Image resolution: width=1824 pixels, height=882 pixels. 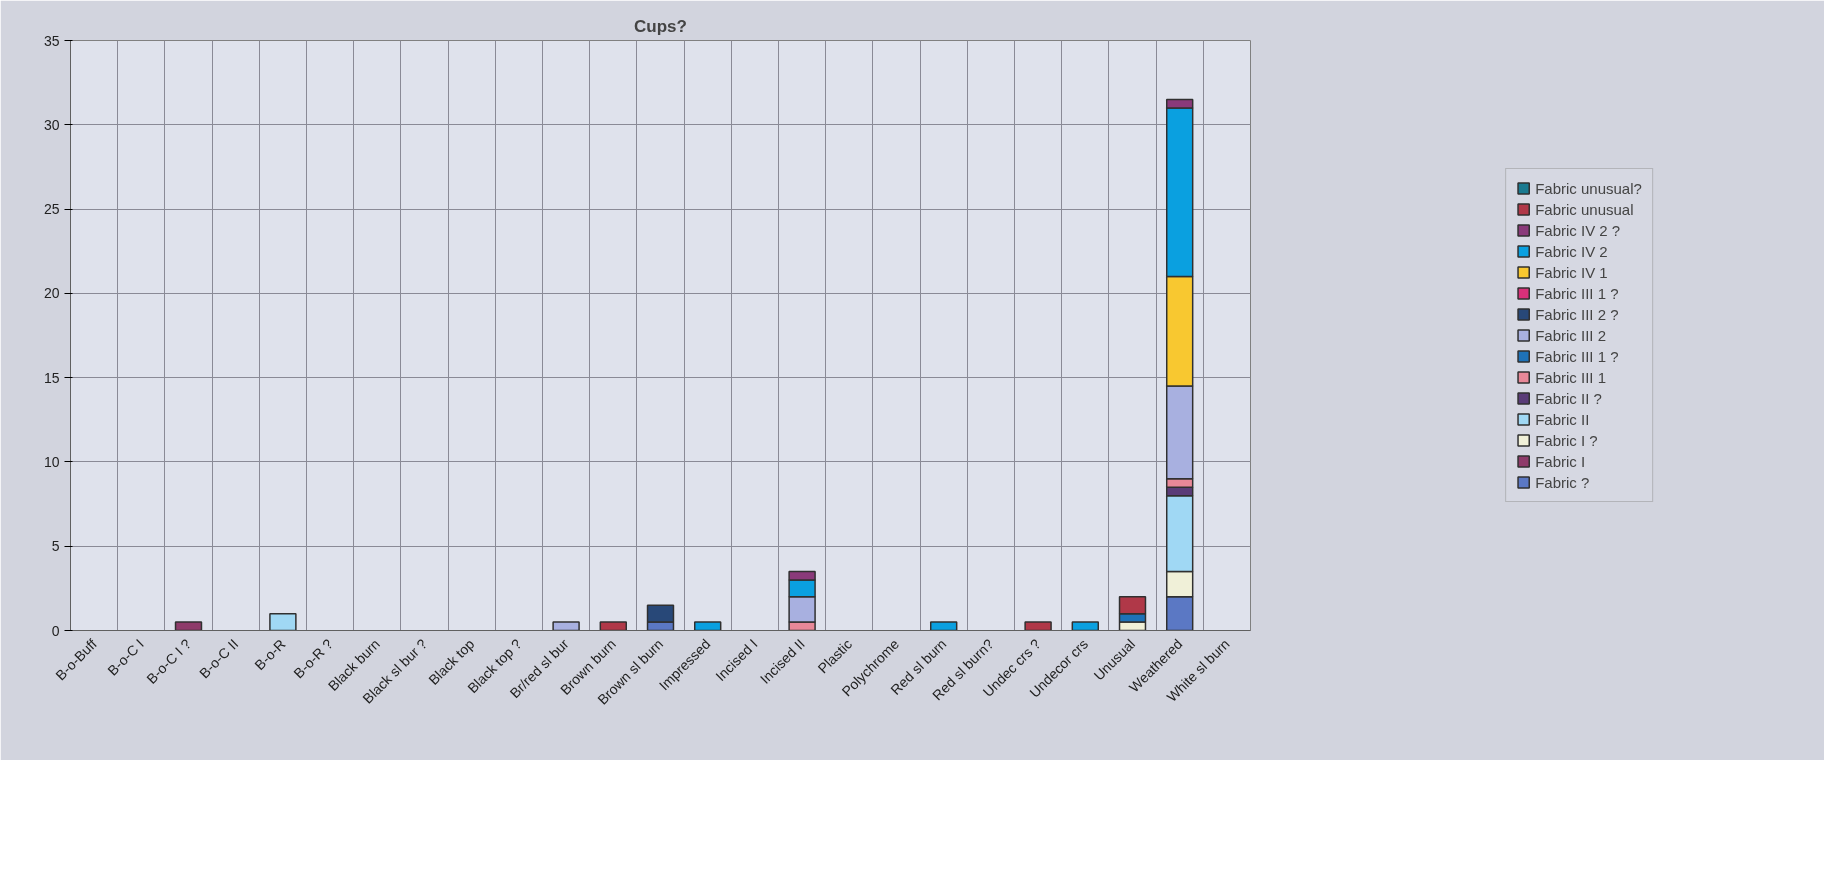 What do you see at coordinates (1571, 272) in the screenshot?
I see `legend-label: Fabric IV 1` at bounding box center [1571, 272].